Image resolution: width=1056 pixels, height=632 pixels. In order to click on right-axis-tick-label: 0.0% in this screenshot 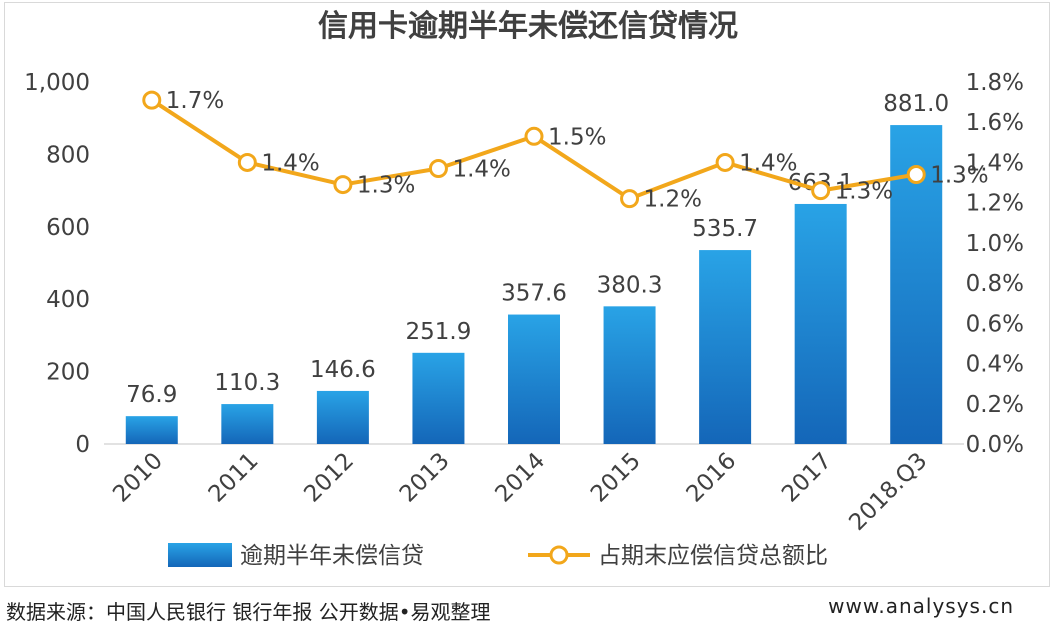, I will do `click(995, 445)`.